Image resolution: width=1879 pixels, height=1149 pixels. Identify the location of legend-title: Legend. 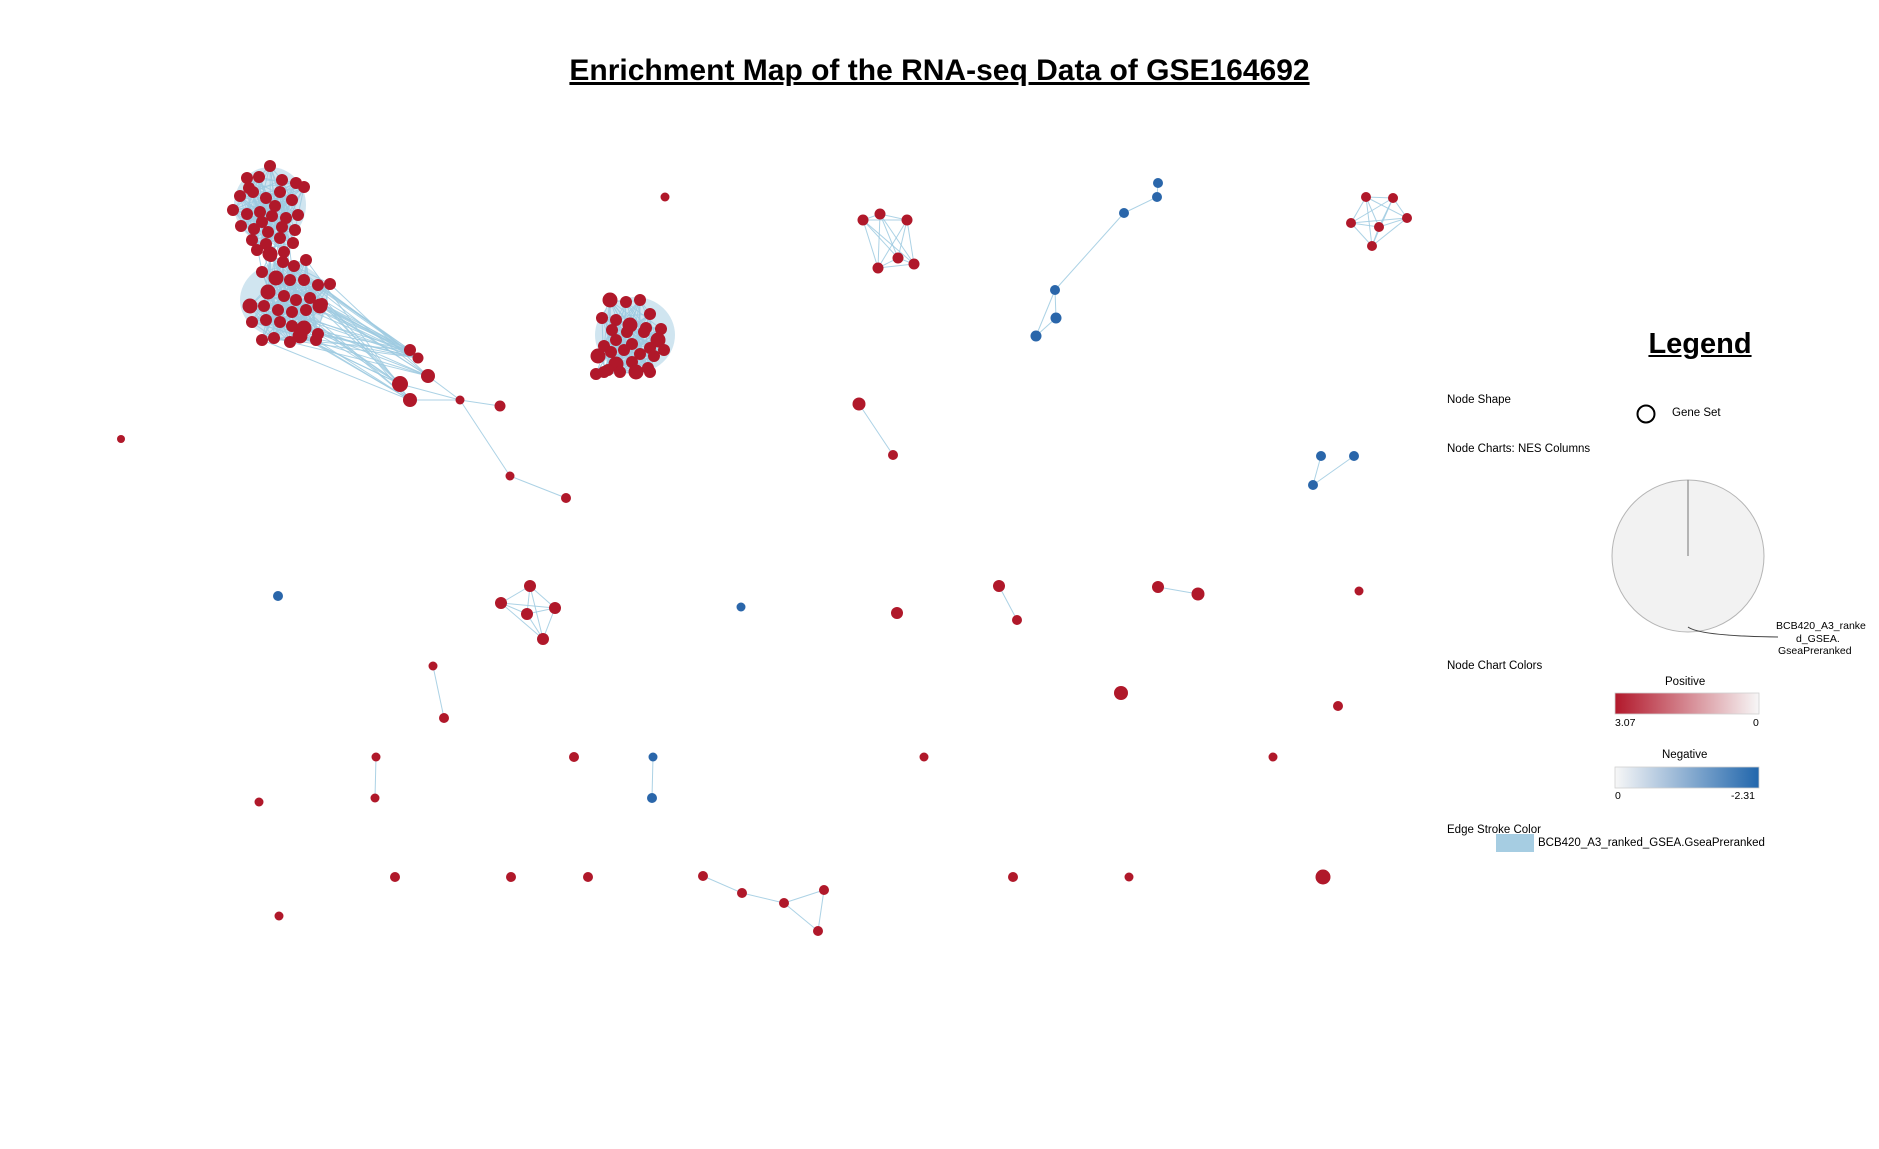
(1700, 344).